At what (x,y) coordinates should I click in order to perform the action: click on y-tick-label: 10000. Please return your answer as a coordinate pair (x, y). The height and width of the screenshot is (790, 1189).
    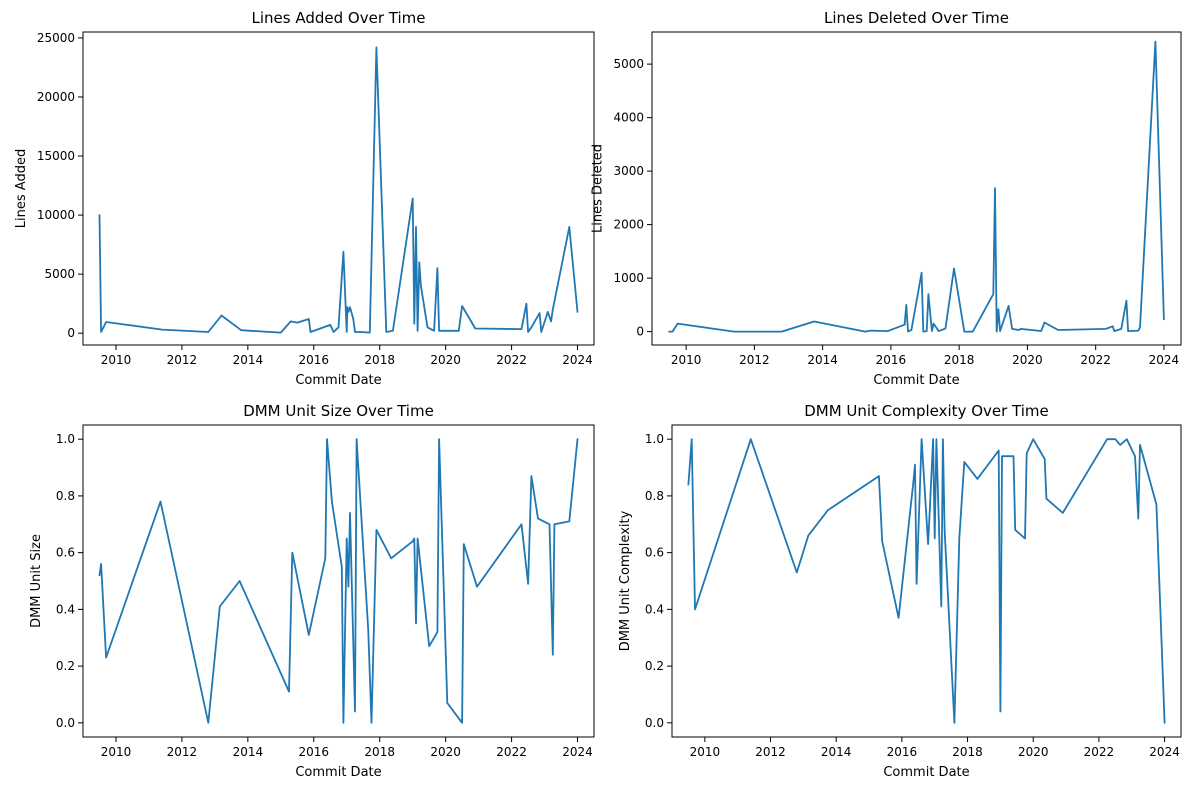
    Looking at the image, I should click on (56, 215).